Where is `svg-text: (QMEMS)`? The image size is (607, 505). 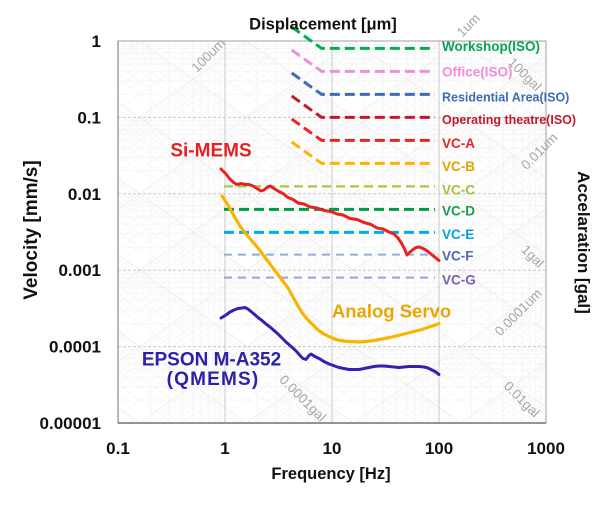
svg-text: (QMEMS) is located at coordinates (213, 379).